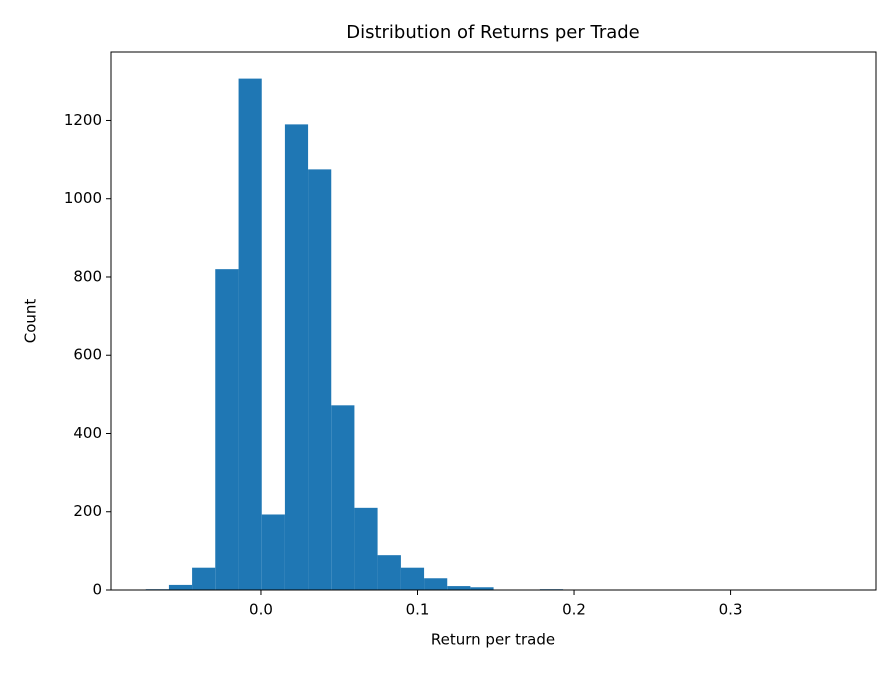  Describe the element at coordinates (83, 120) in the screenshot. I see `y-tick-label: 1200` at that location.